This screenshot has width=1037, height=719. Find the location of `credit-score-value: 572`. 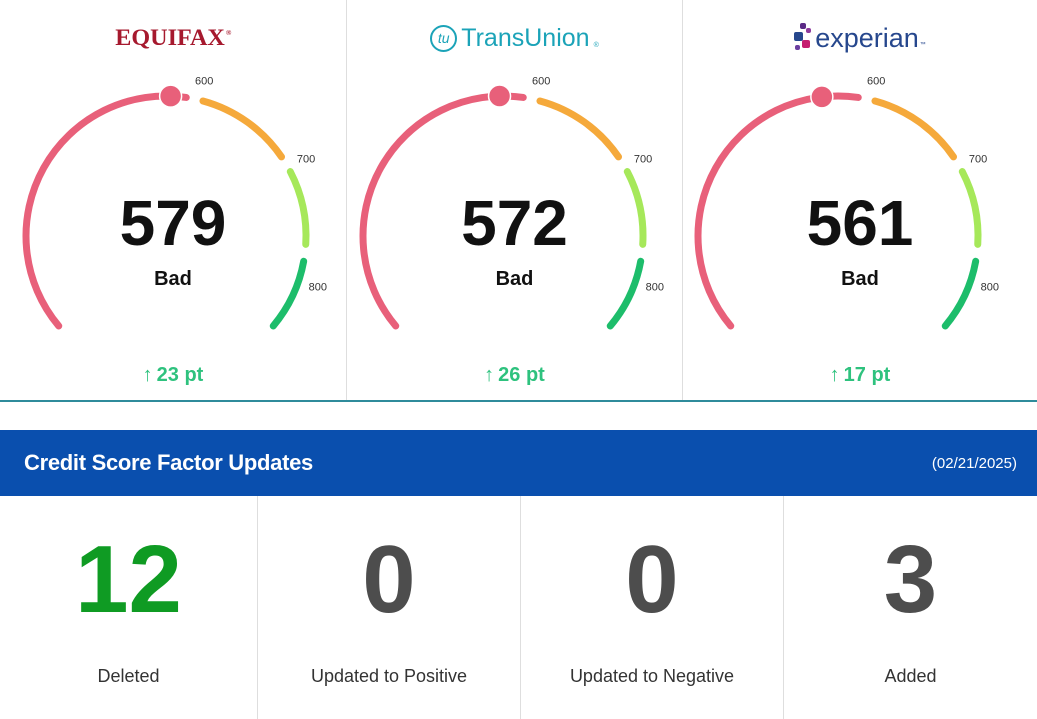

credit-score-value: 572 is located at coordinates (514, 223).